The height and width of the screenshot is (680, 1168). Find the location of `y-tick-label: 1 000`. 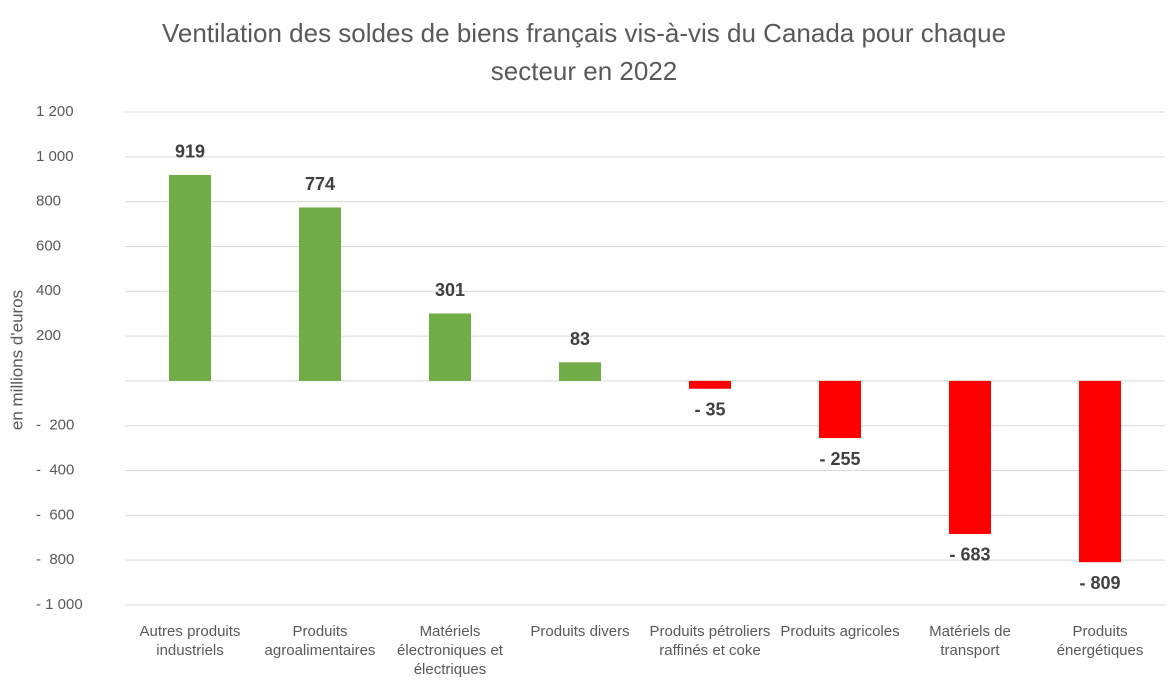

y-tick-label: 1 000 is located at coordinates (55, 156).